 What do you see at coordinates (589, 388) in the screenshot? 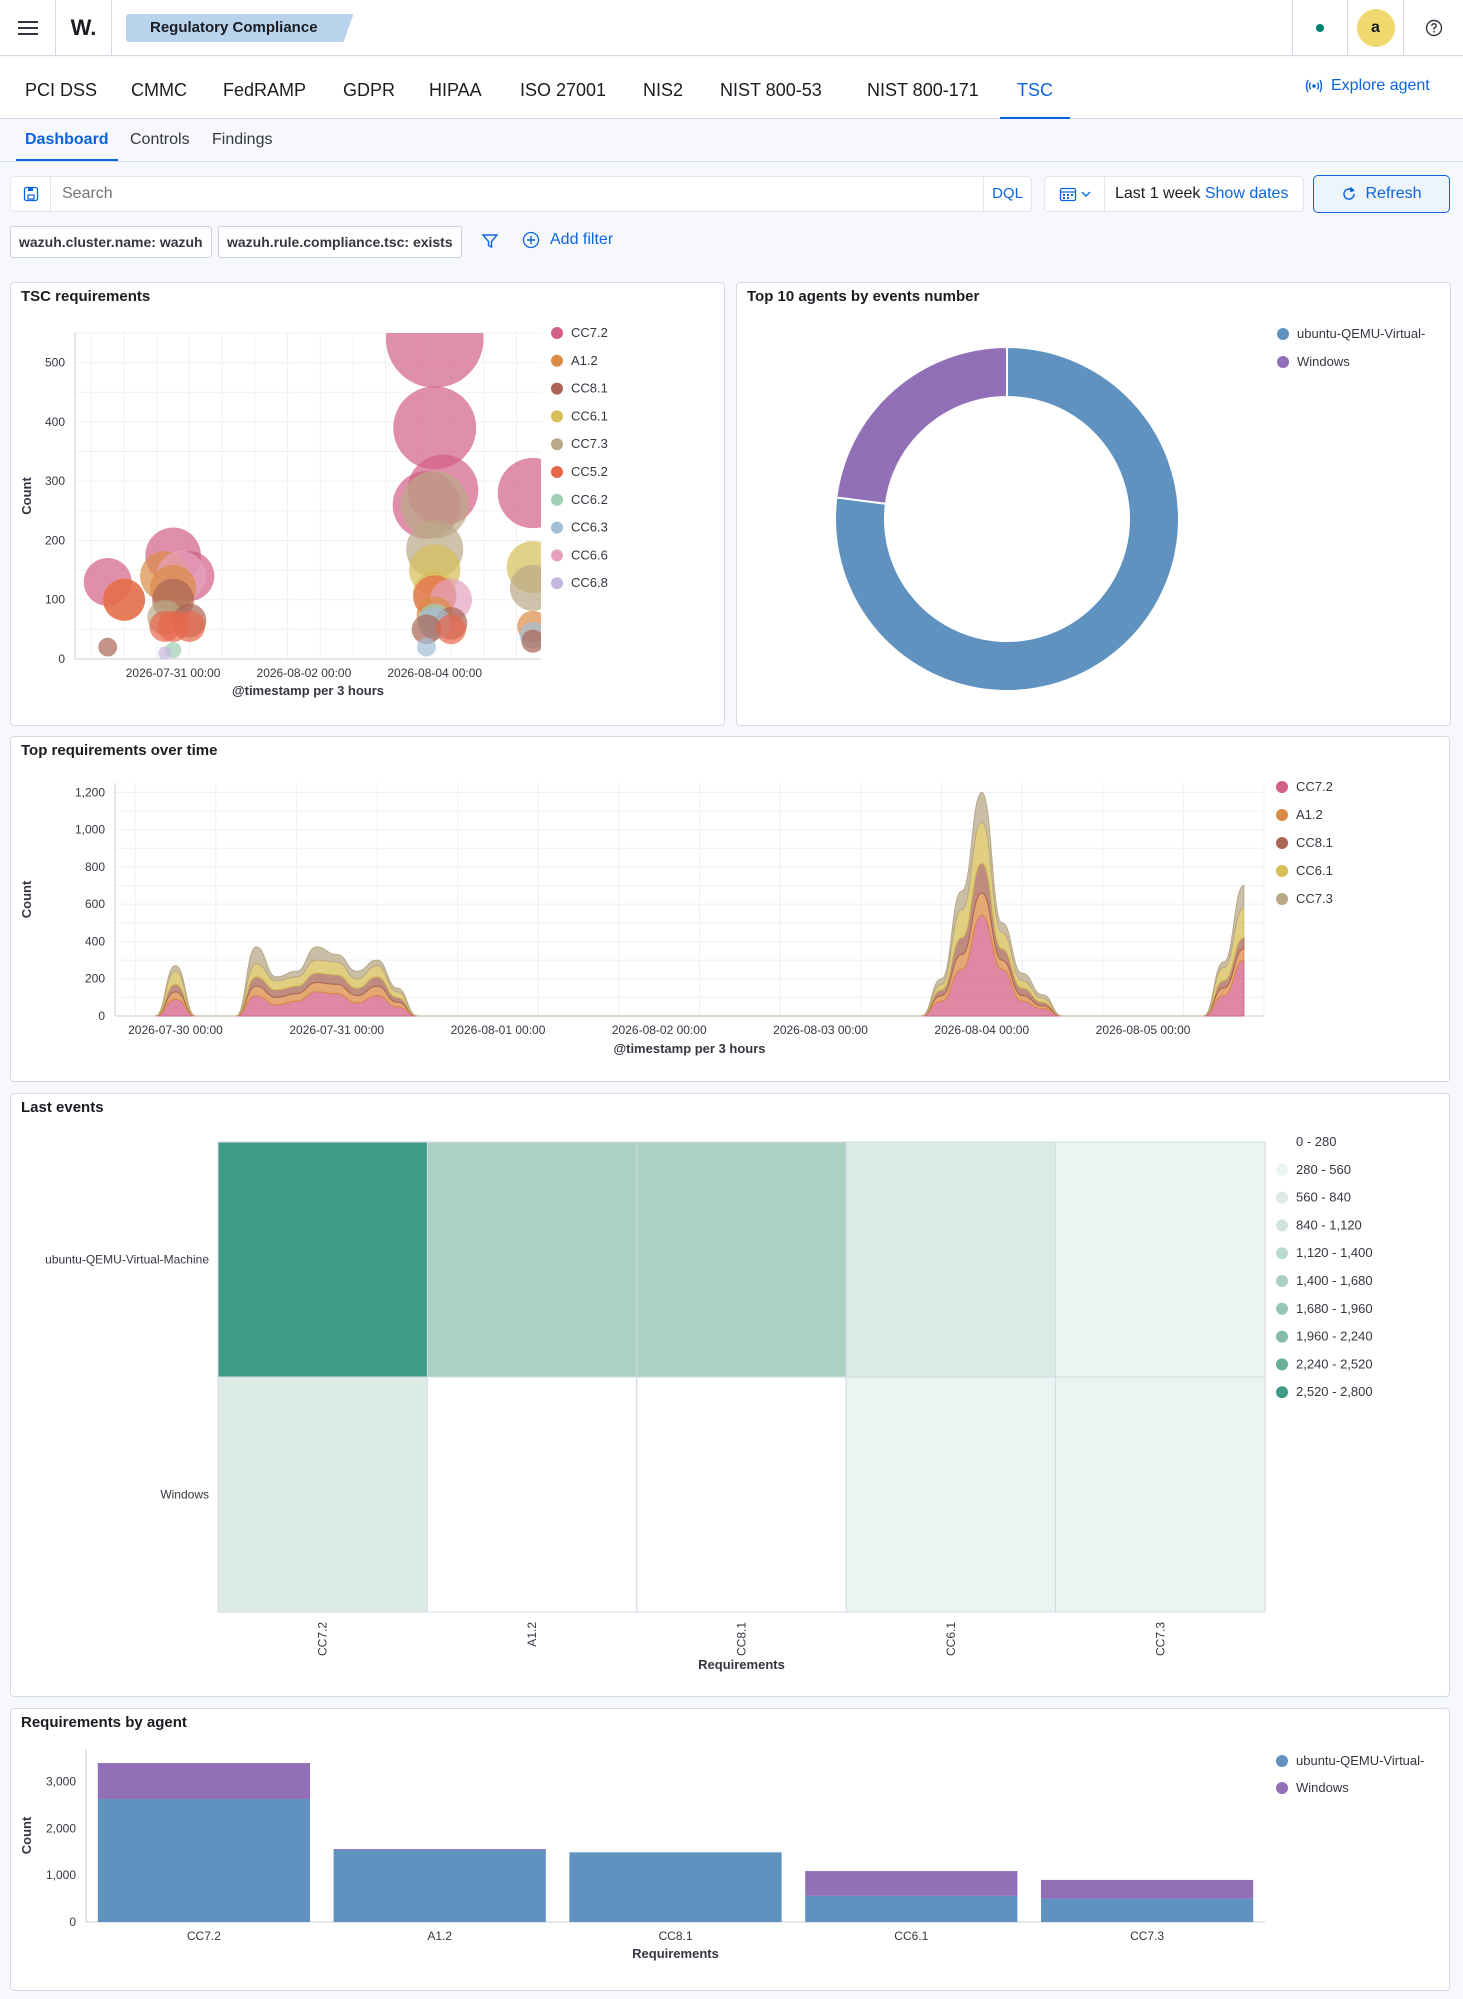
I see `legend-item-label: CC8.1` at bounding box center [589, 388].